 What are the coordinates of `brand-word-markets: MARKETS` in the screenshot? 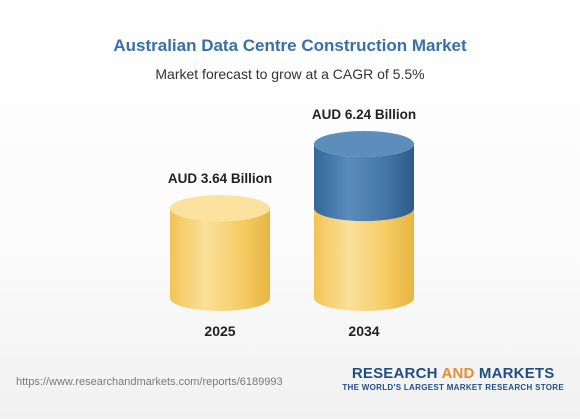 It's located at (516, 373).